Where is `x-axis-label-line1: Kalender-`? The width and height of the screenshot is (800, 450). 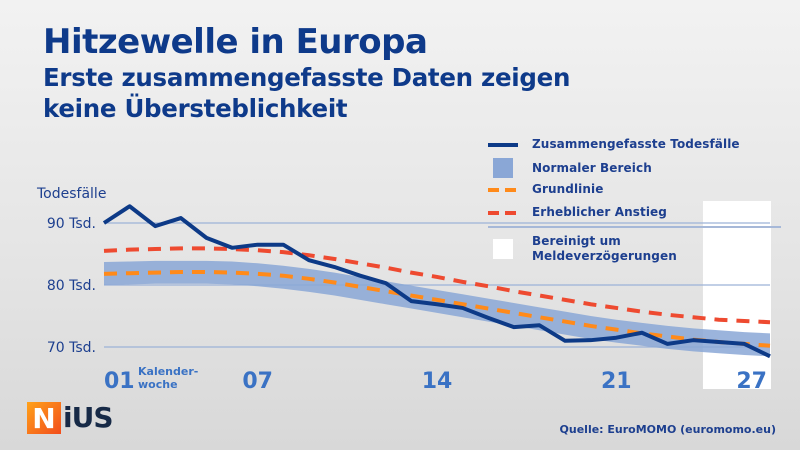 x-axis-label-line1: Kalender- is located at coordinates (168, 371).